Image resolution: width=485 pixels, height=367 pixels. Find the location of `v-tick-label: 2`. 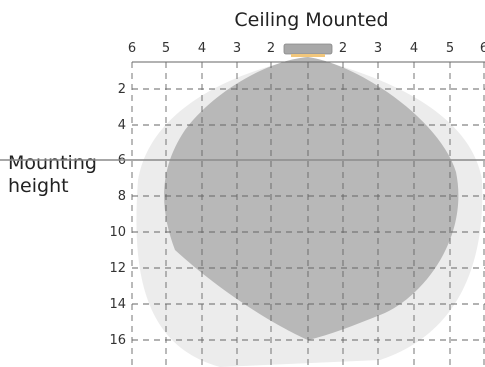

v-tick-label: 2 is located at coordinates (122, 89).